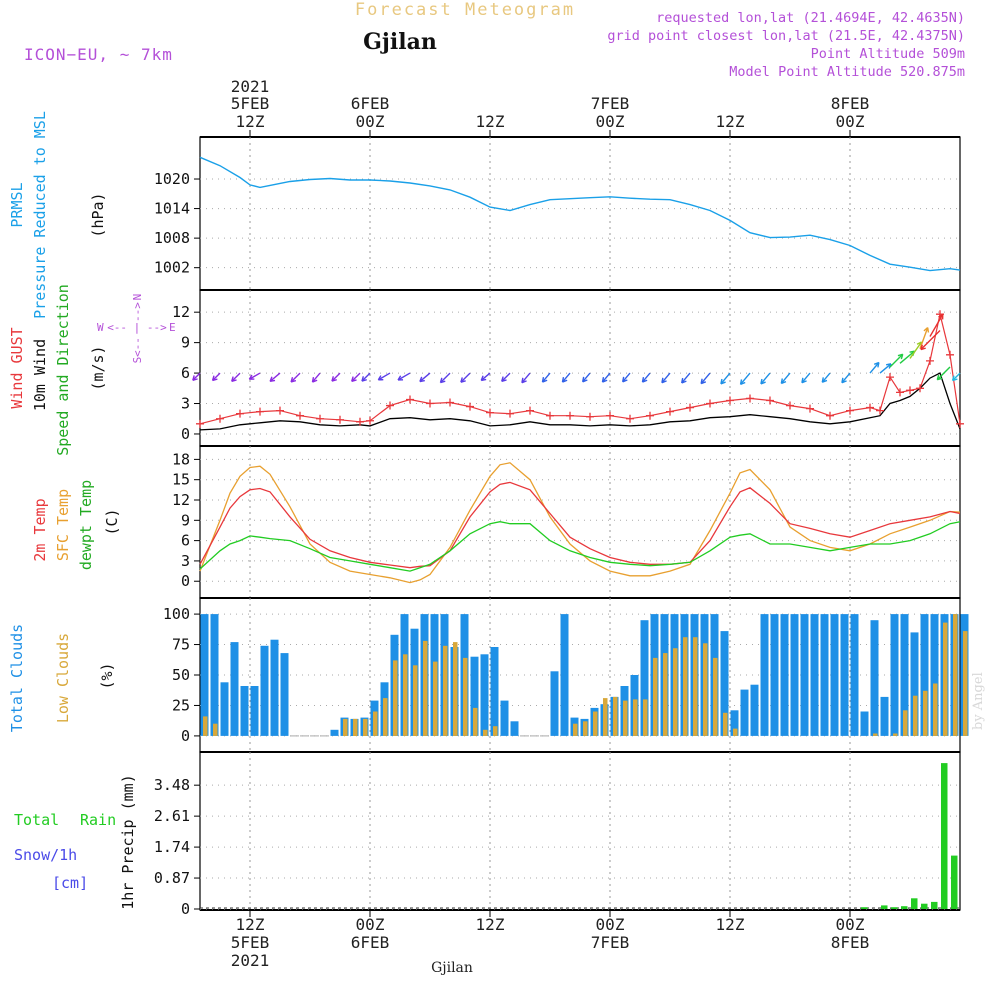  What do you see at coordinates (172, 238) in the screenshot?
I see `y-tick-label: 1008` at bounding box center [172, 238].